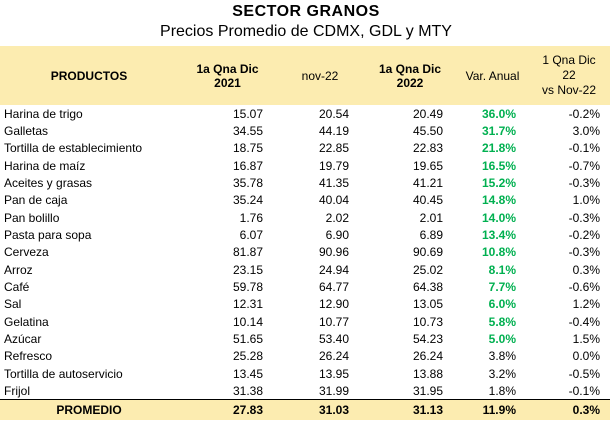  Describe the element at coordinates (247, 287) in the screenshot. I see `price-dic21: 59.78` at that location.